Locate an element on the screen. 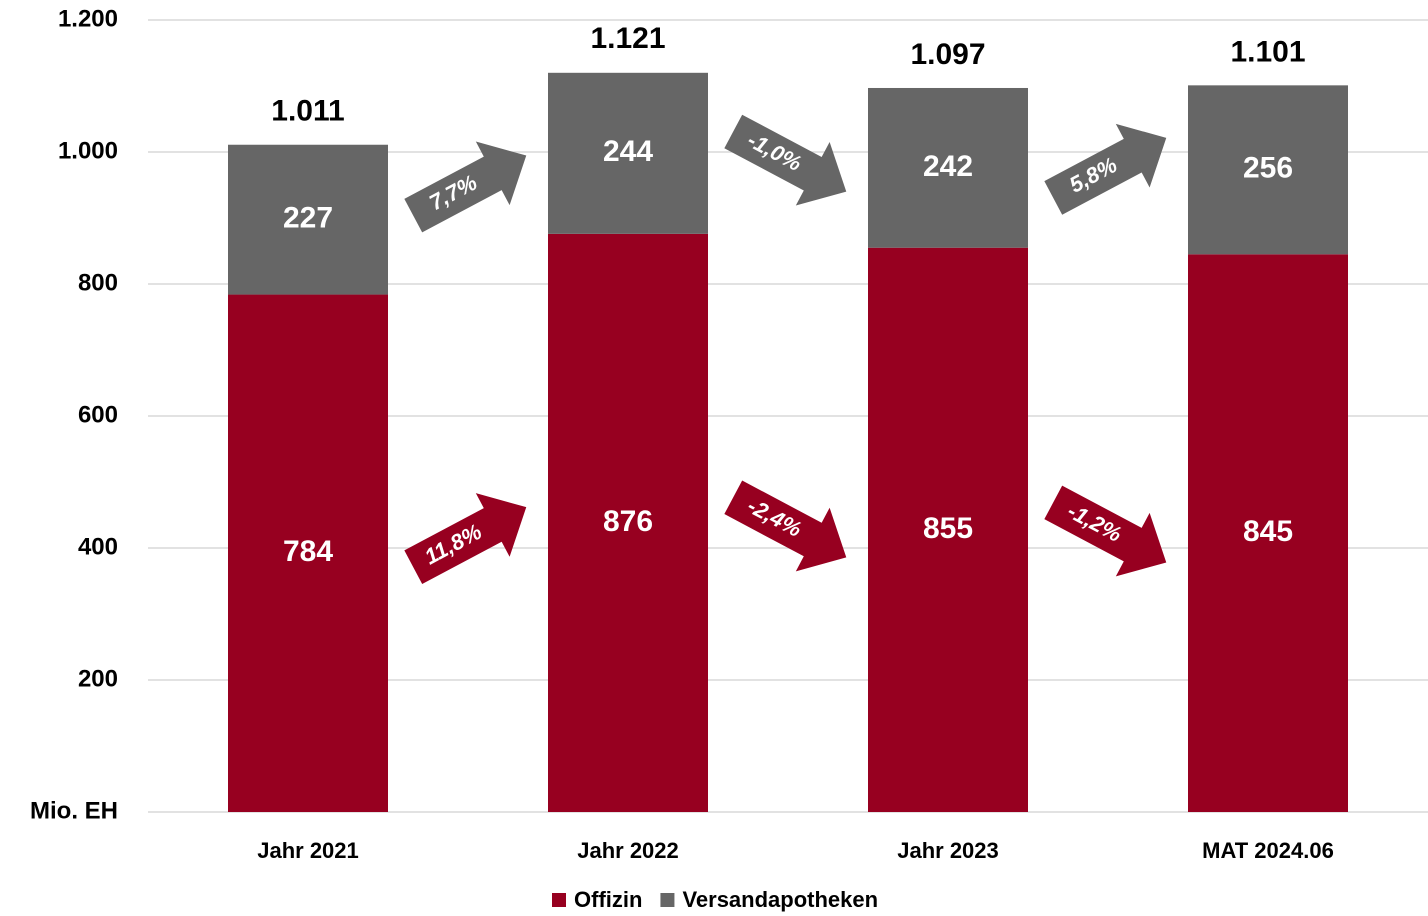  value-label: 256 is located at coordinates (1268, 168).